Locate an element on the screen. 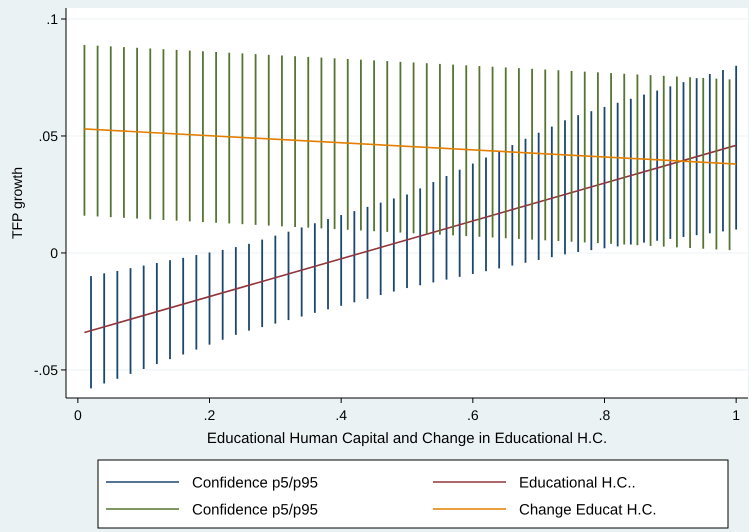  x-tick-label: .8 is located at coordinates (604, 415).